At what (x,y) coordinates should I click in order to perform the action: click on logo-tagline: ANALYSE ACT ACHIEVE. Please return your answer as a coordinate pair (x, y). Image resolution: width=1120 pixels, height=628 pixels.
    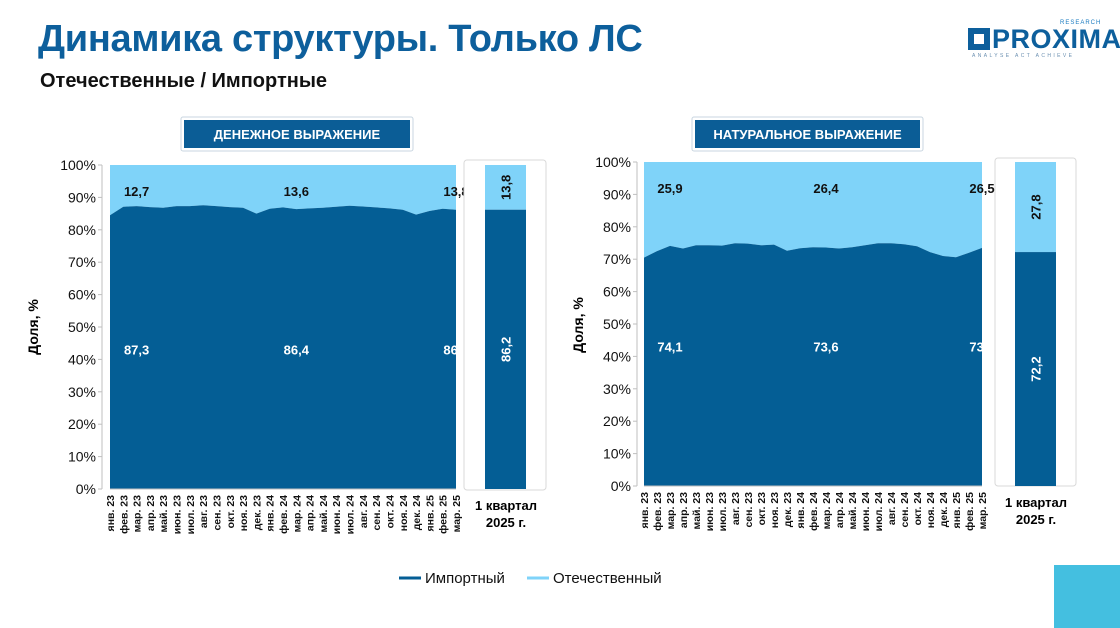
    Looking at the image, I should click on (1023, 56).